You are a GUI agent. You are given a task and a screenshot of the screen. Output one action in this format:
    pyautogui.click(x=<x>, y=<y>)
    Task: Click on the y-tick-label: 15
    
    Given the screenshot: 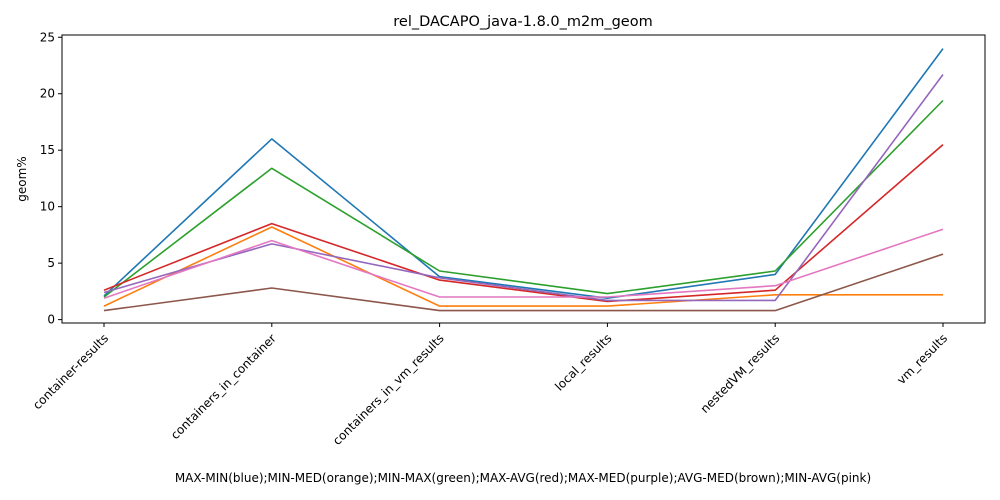 What is the action you would take?
    pyautogui.click(x=47, y=150)
    